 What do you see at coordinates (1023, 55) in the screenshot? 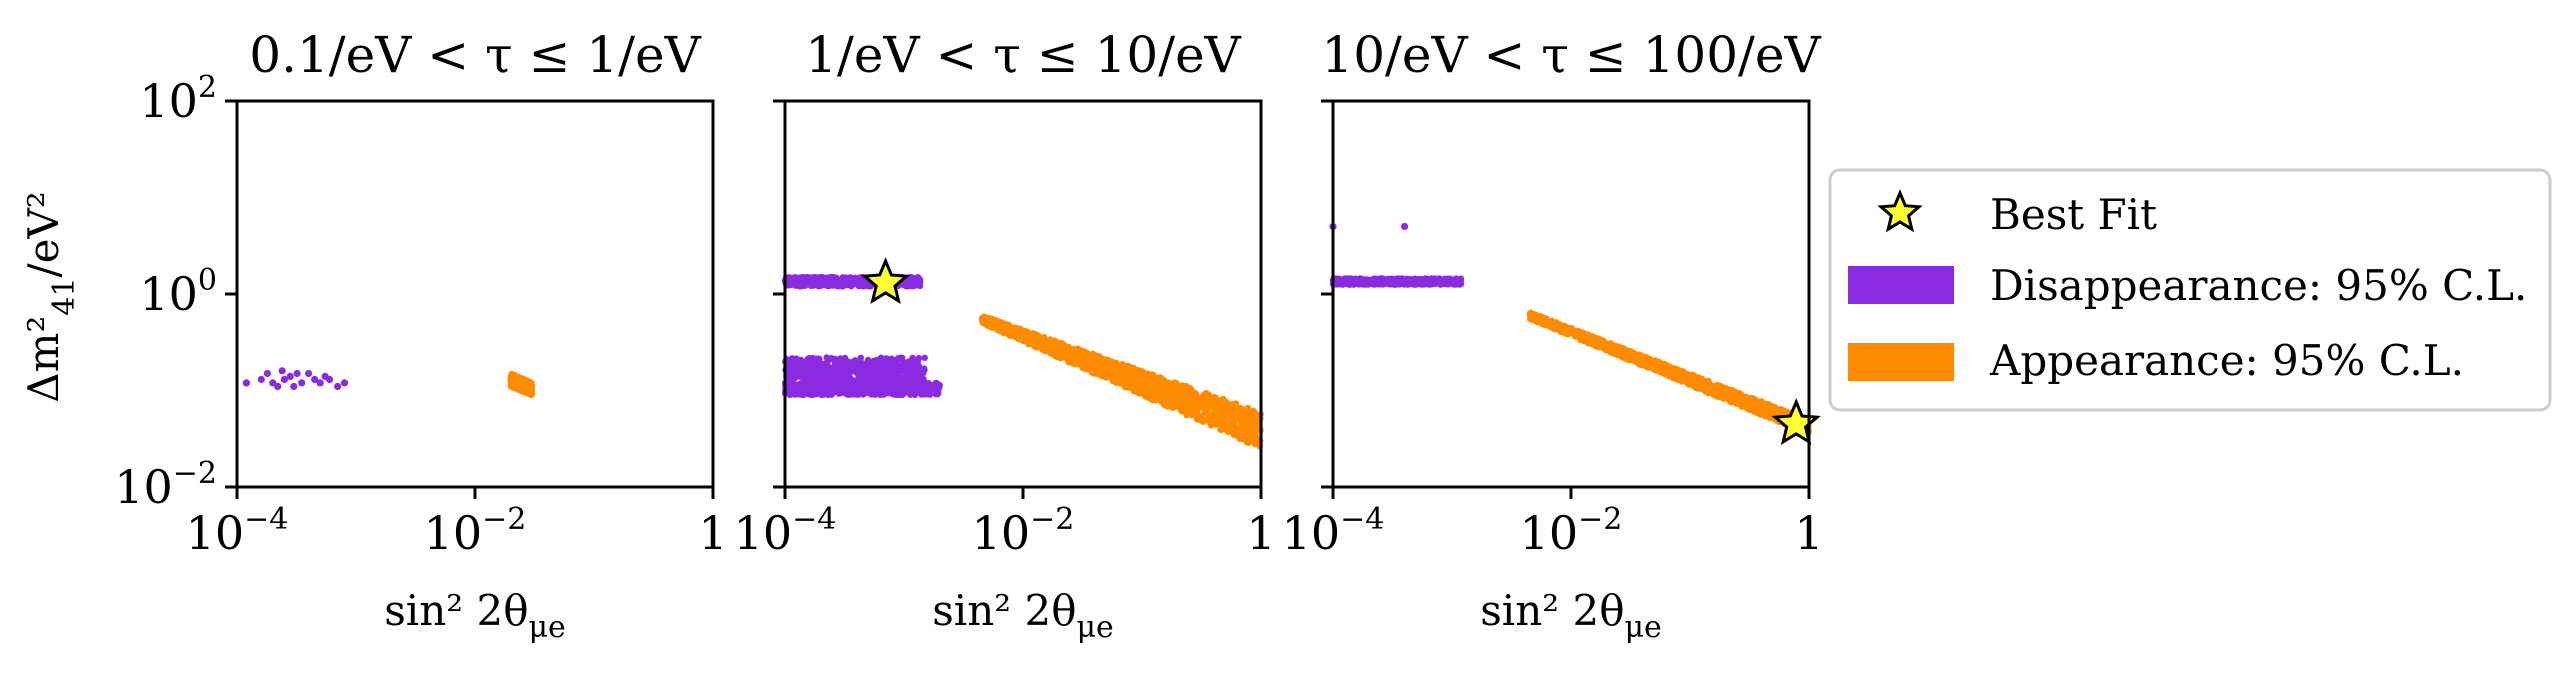
I see `panel-title: 1/eV < τ ≤ 10/eV` at bounding box center [1023, 55].